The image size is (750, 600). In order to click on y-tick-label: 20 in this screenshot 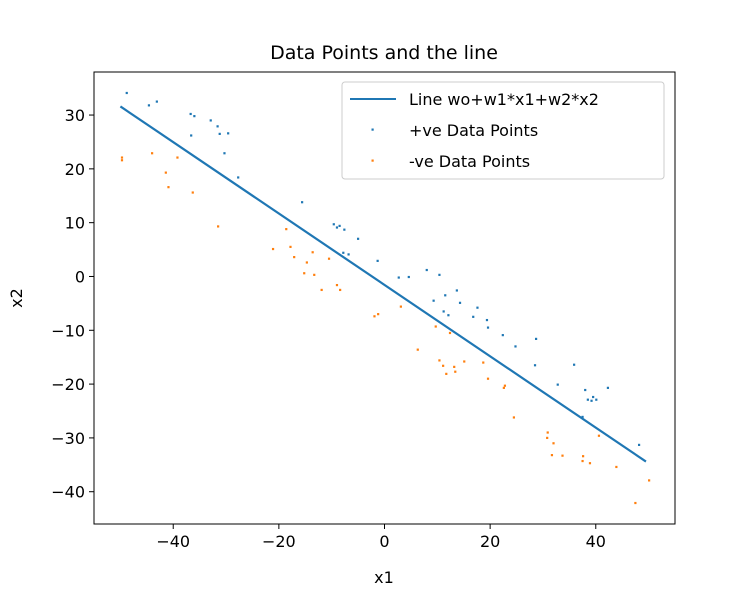, I will do `click(75, 169)`.